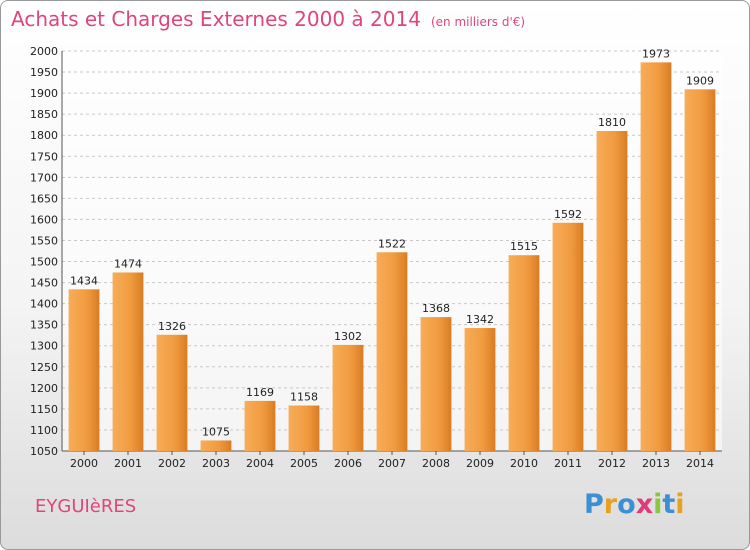  What do you see at coordinates (480, 463) in the screenshot?
I see `x-tick-label: 2009` at bounding box center [480, 463].